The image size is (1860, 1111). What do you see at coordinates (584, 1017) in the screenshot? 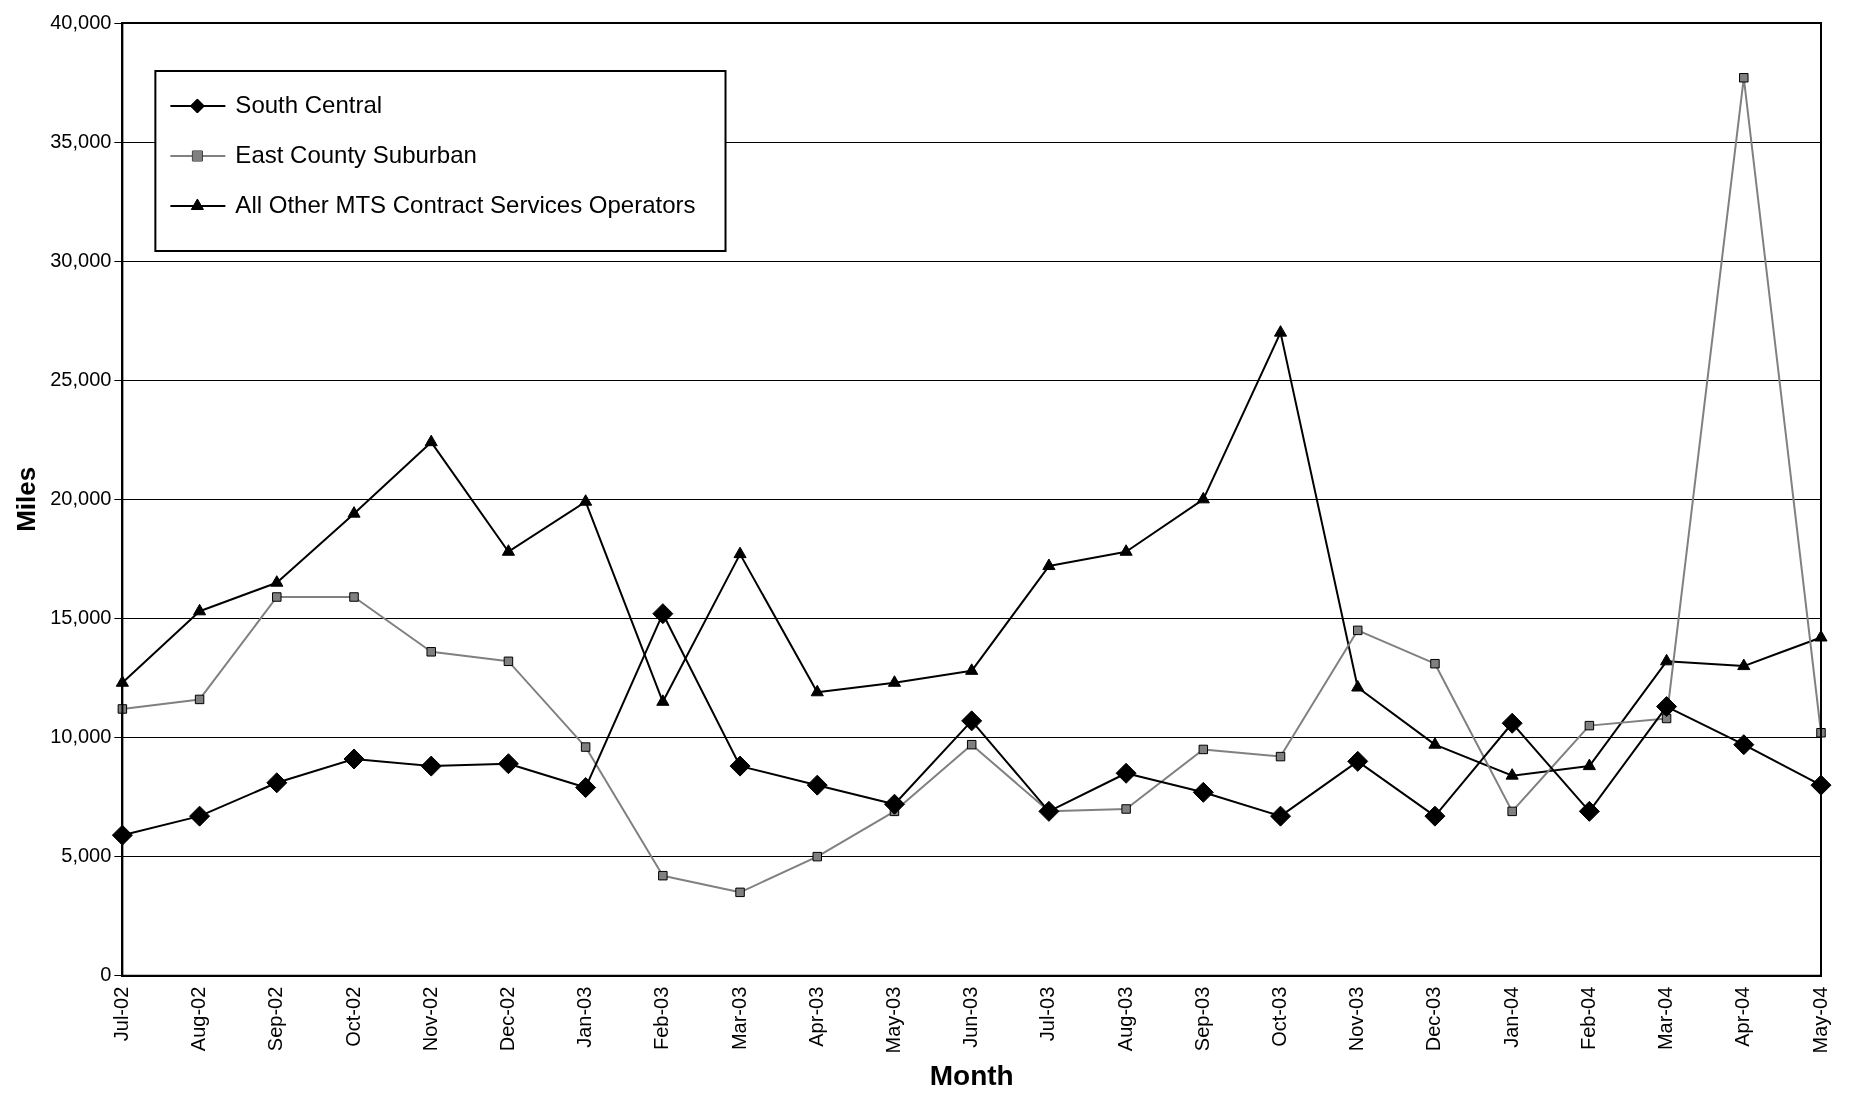
I see `x-tick-label: Jan-03` at bounding box center [584, 1017].